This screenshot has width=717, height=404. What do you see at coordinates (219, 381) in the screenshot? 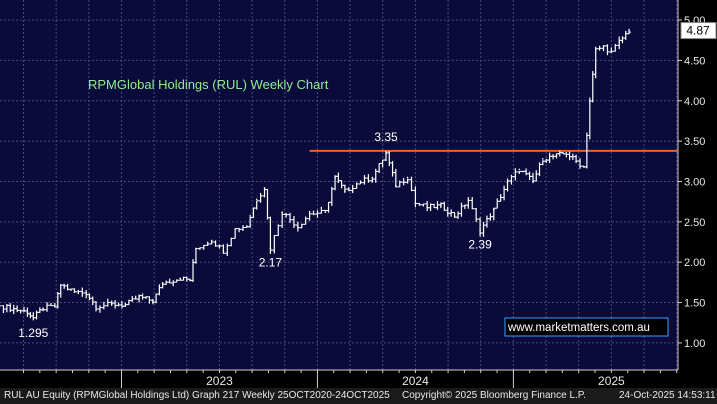
I see `x-tick-label: 2023` at bounding box center [219, 381].